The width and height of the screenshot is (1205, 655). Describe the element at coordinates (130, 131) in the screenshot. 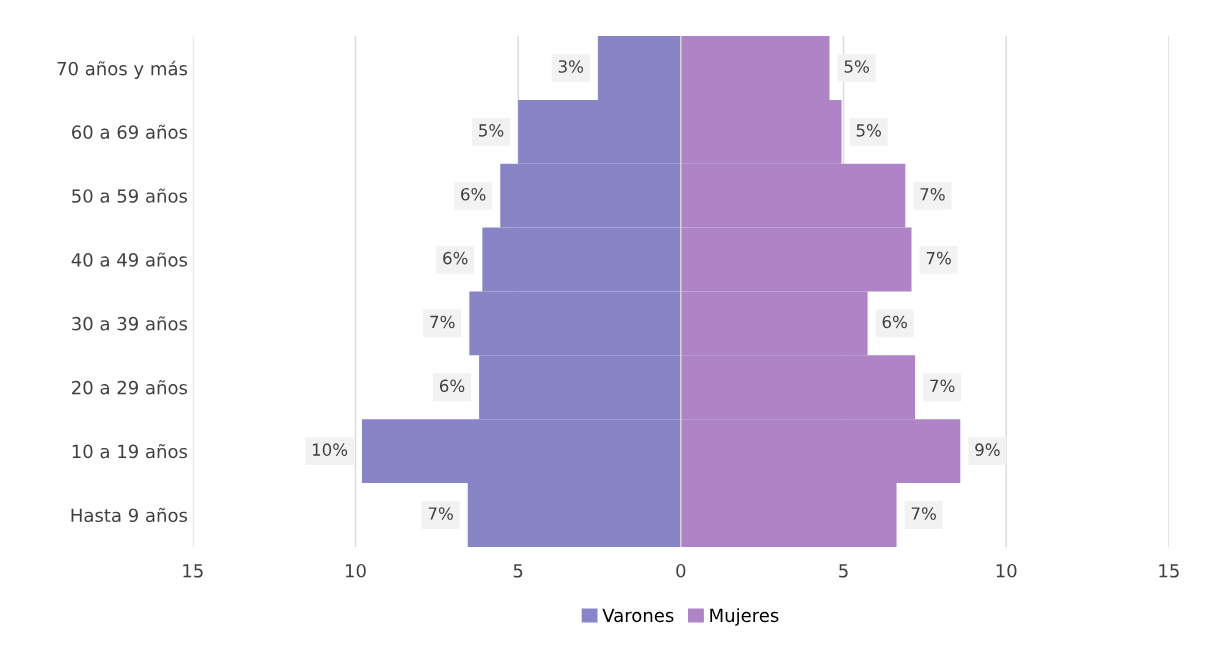

I see `y-tick-label: 60 a 69 años` at that location.